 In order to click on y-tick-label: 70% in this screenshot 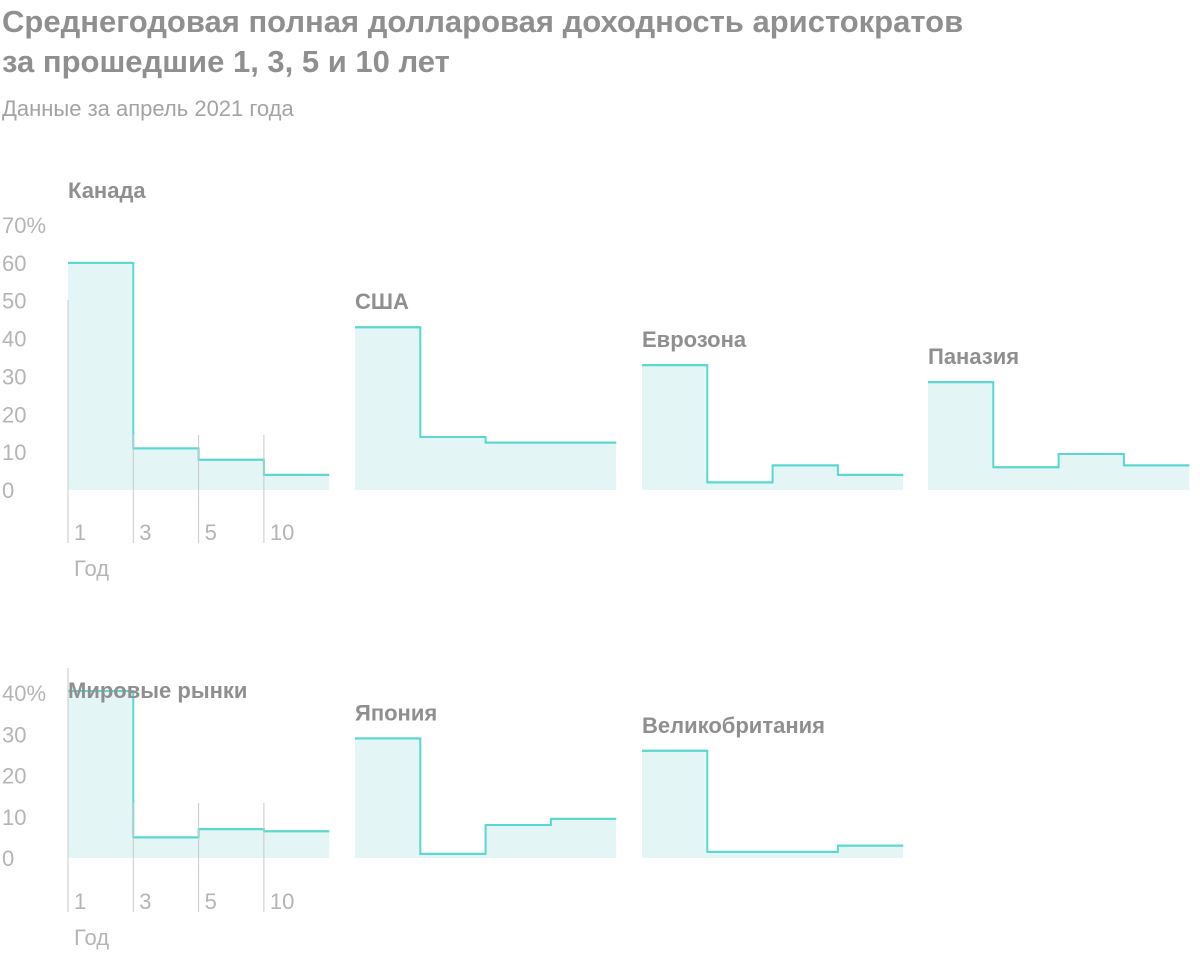, I will do `click(24, 225)`.